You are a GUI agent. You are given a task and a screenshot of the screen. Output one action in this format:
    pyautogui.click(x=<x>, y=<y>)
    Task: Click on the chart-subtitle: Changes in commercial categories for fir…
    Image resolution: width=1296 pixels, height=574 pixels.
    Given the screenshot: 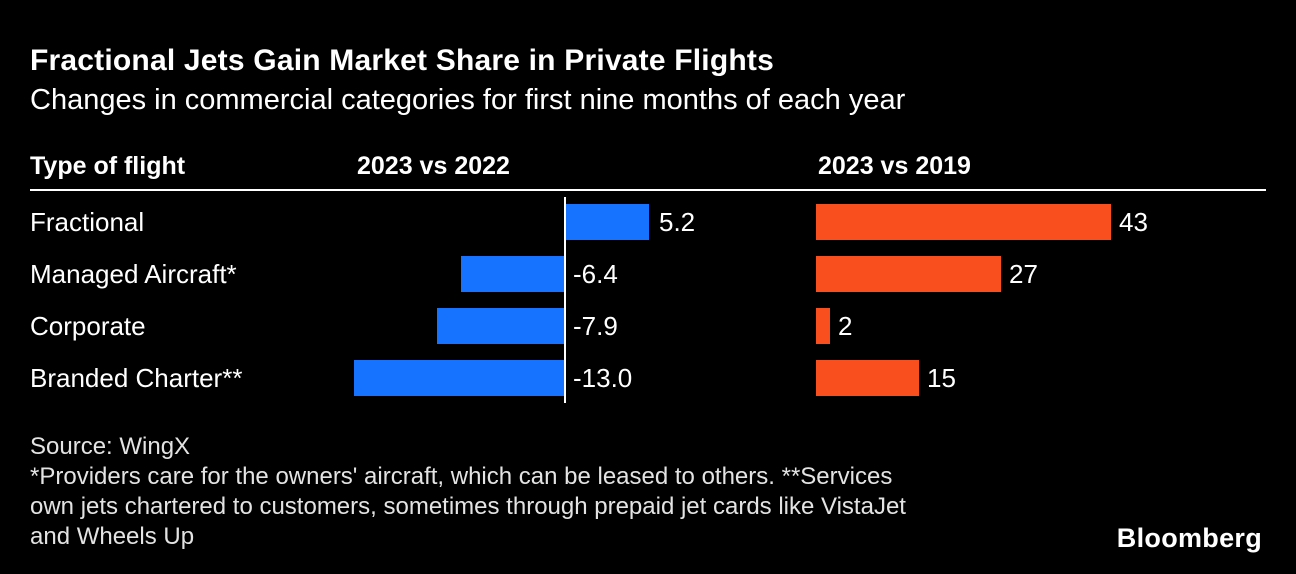 What is the action you would take?
    pyautogui.click(x=468, y=100)
    